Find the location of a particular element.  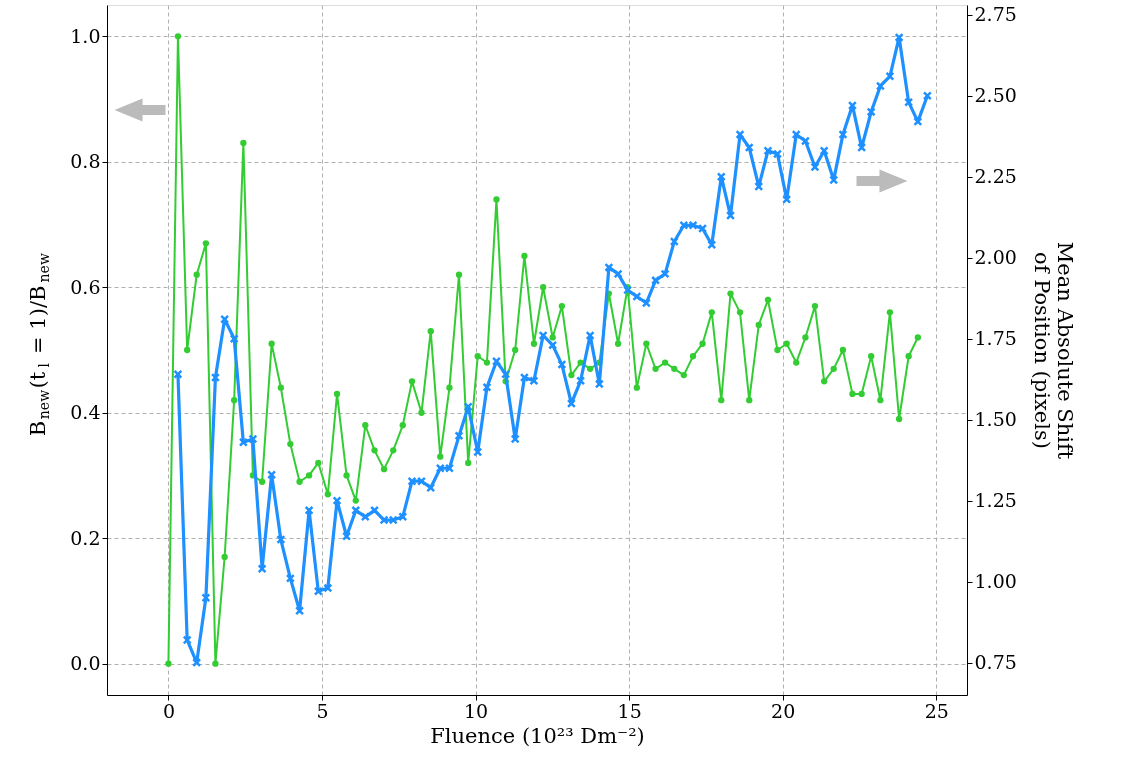

y2-tick-label: 2.25 is located at coordinates (995, 176).